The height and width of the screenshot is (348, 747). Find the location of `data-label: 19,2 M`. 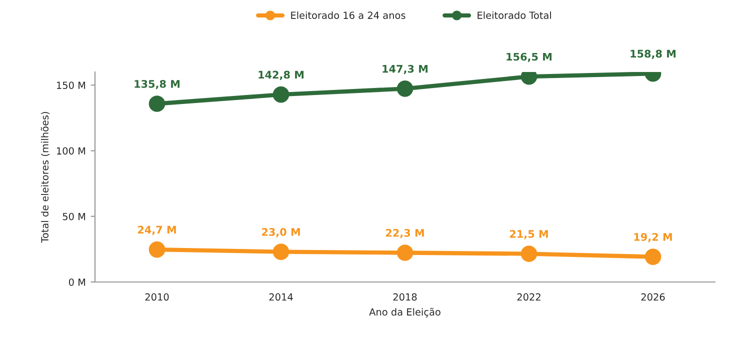

data-label: 19,2 M is located at coordinates (653, 237).